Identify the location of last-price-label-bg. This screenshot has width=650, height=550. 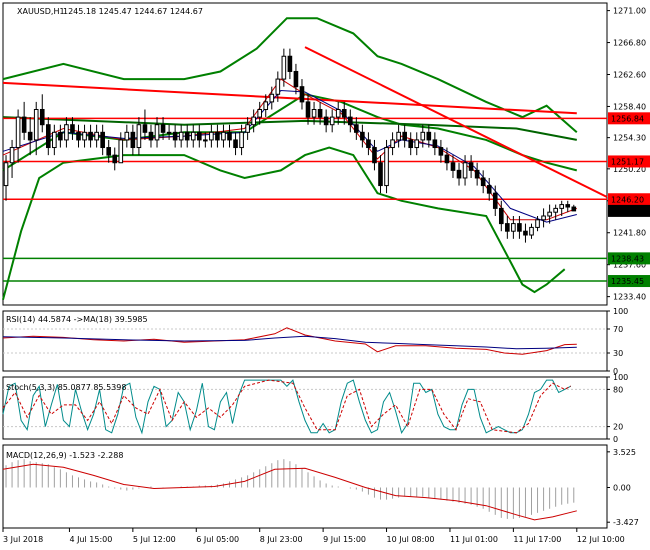
(629, 210).